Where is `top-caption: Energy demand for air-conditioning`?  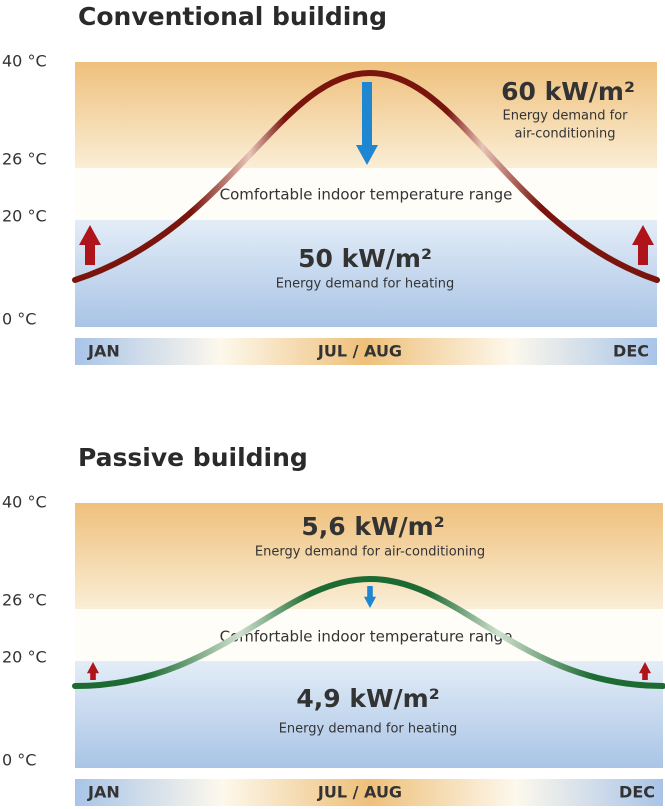
top-caption: Energy demand for air-conditioning is located at coordinates (370, 552).